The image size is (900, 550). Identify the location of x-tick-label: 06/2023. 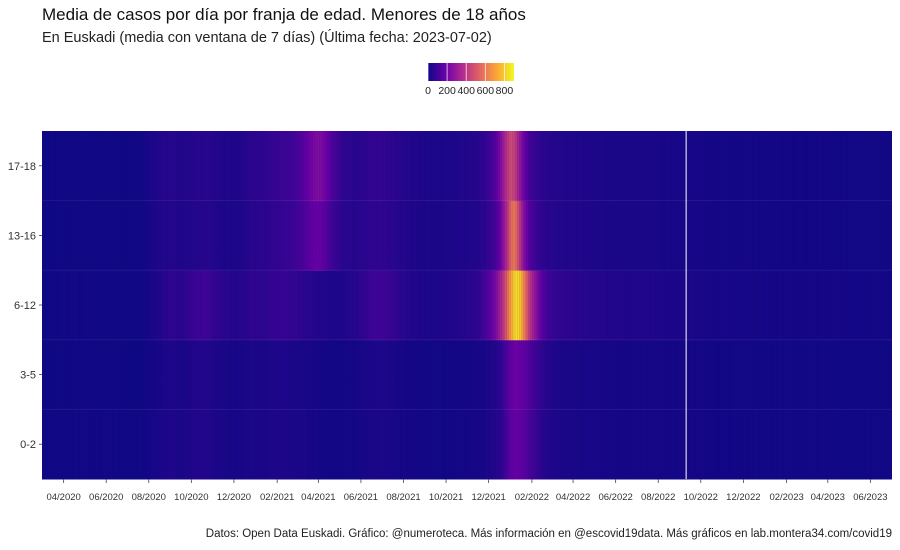
(870, 497).